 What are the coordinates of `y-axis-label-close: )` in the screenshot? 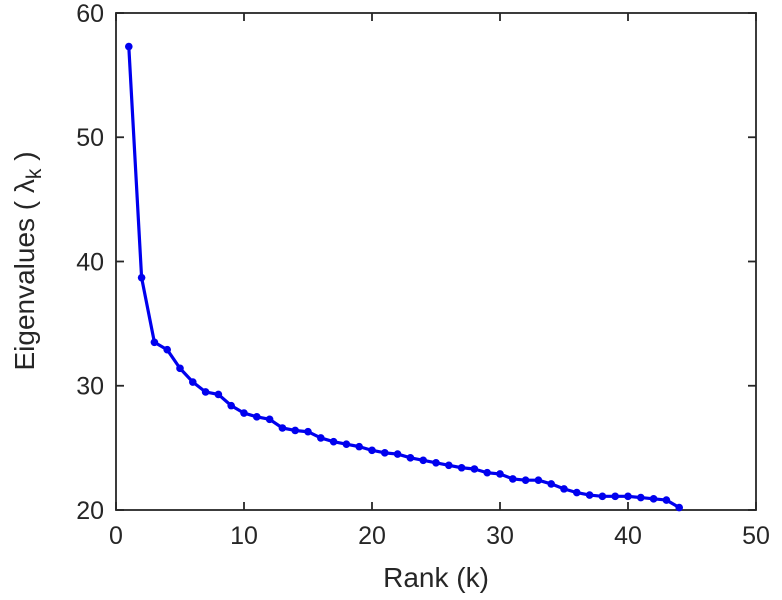 It's located at (25, 160).